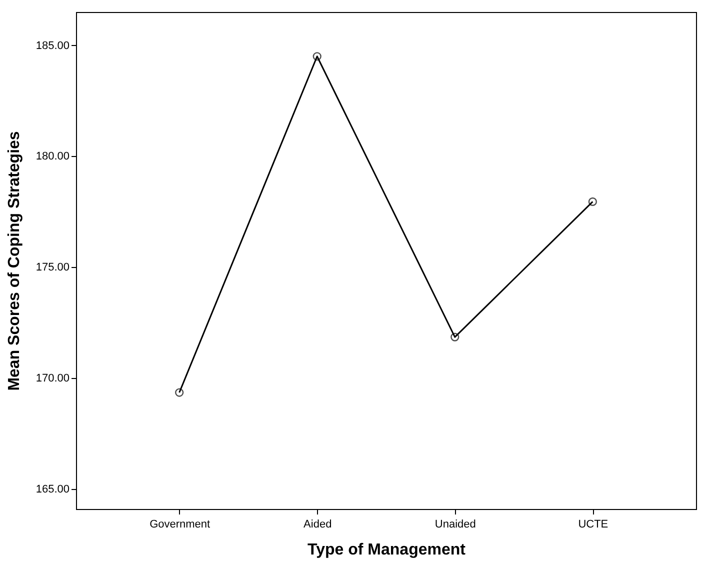 The width and height of the screenshot is (723, 588). Describe the element at coordinates (593, 524) in the screenshot. I see `x-tick-label: UCTE` at that location.